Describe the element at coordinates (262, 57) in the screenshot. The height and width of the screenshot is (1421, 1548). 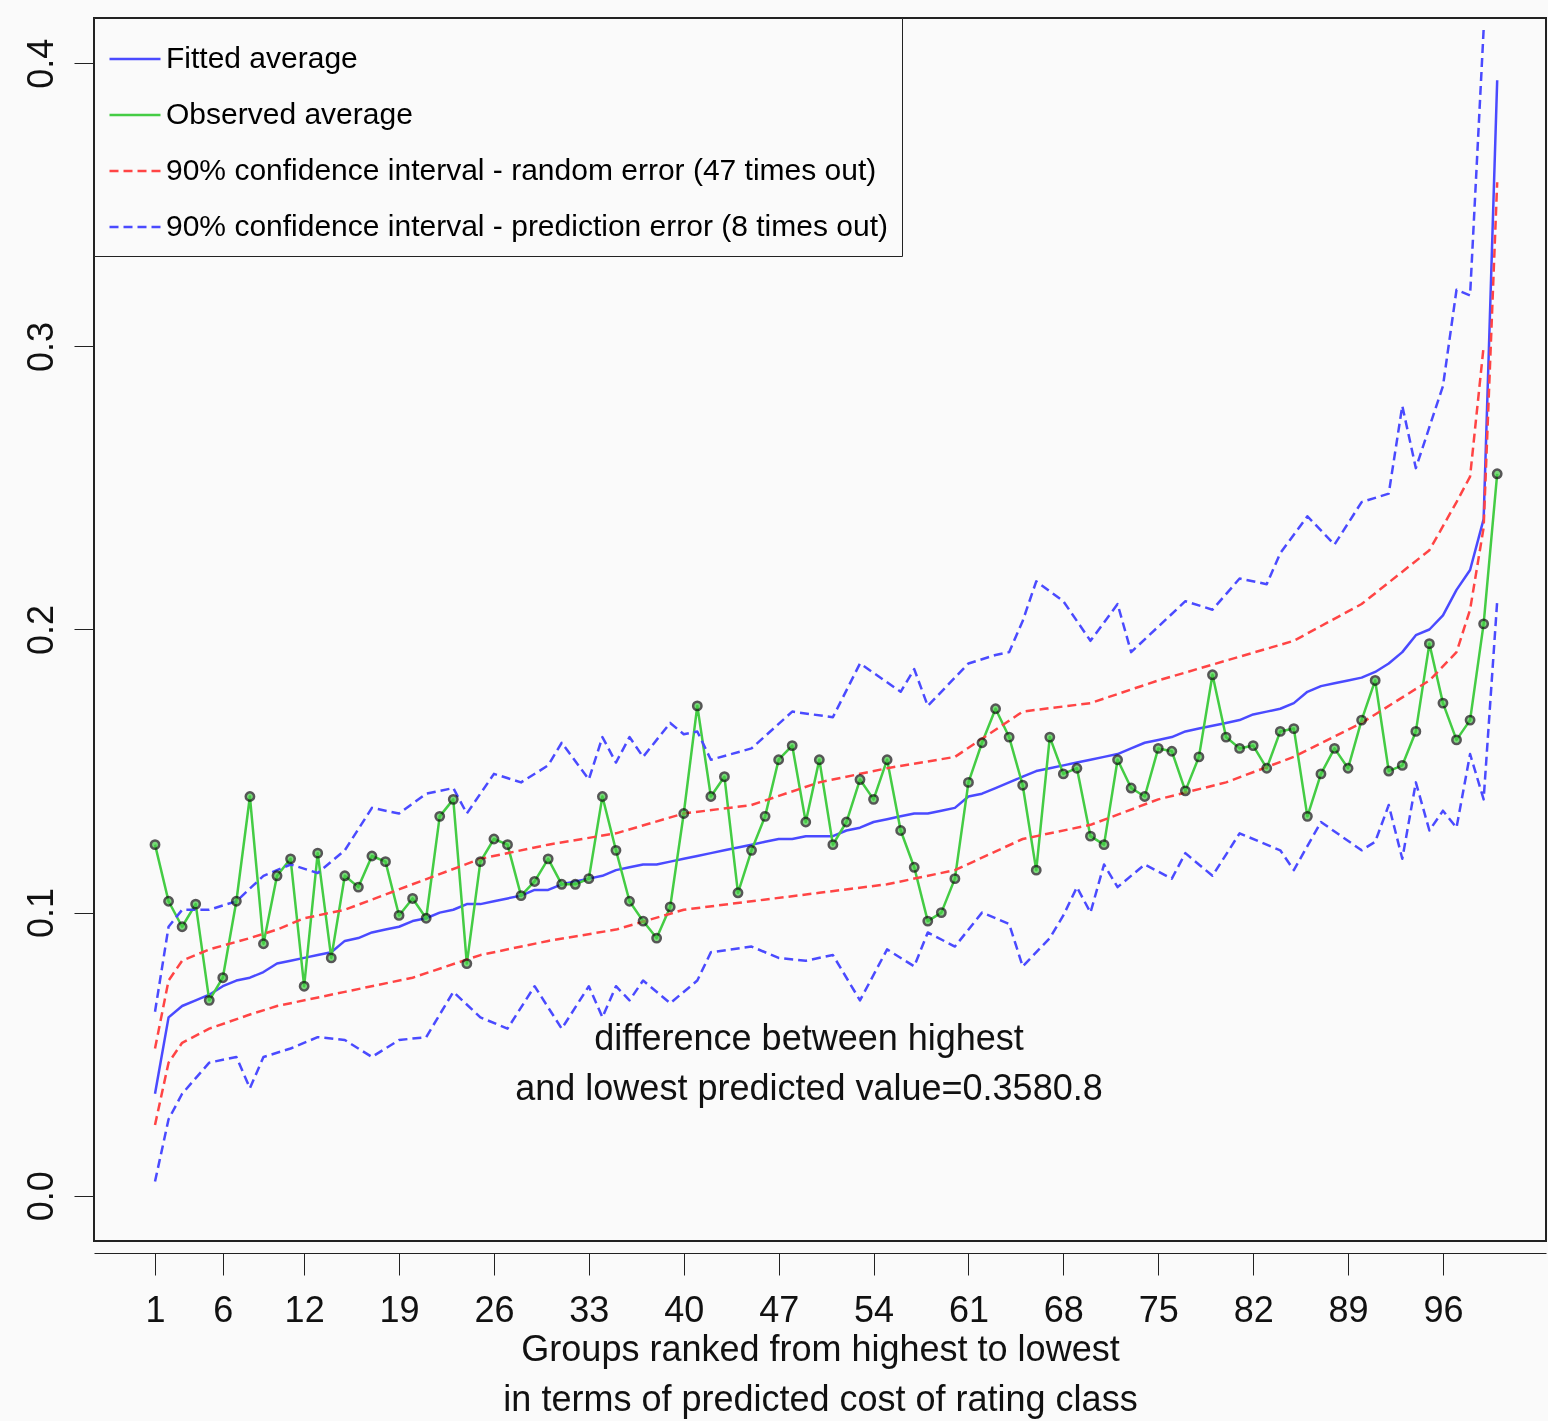
I see `legend-label: Fitted average` at that location.